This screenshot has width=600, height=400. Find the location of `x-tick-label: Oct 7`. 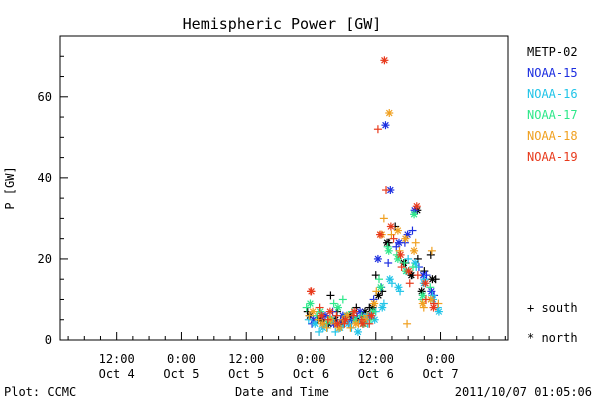

x-tick-label: Oct 7 is located at coordinates (440, 374).